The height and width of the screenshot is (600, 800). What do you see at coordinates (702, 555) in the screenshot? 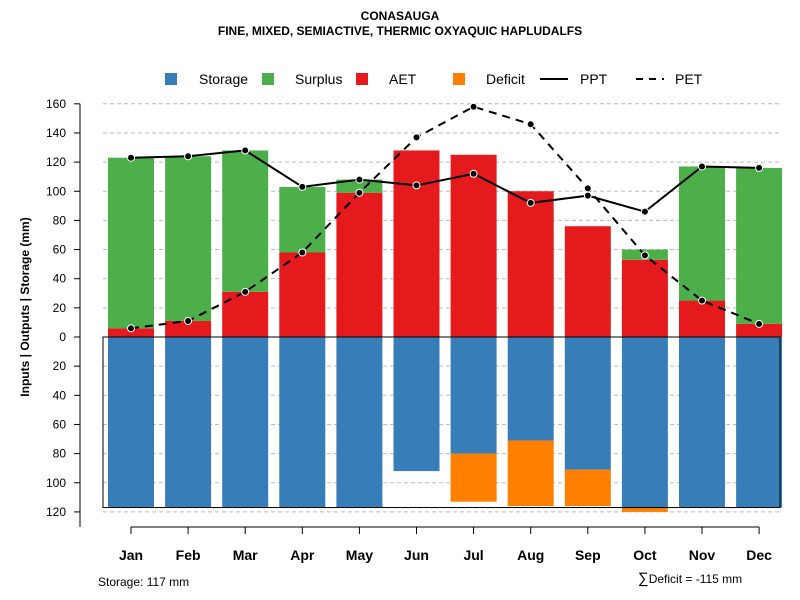
I see `x-tick-label: Nov` at bounding box center [702, 555].